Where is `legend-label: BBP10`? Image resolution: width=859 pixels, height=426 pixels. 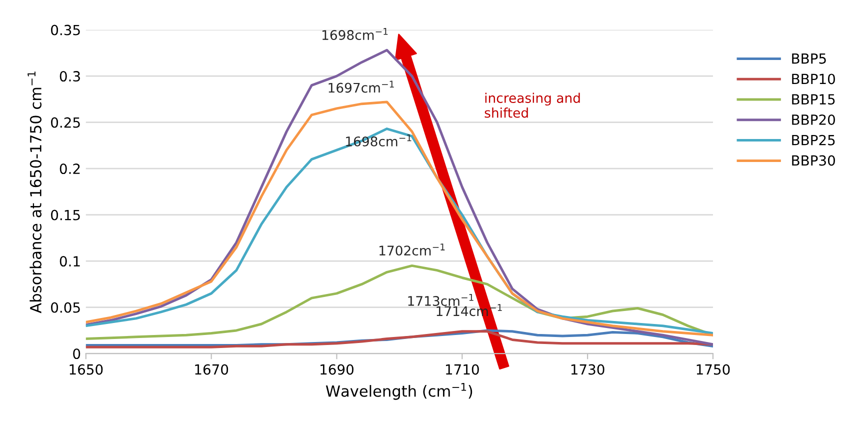 legend-label: BBP10 is located at coordinates (813, 79).